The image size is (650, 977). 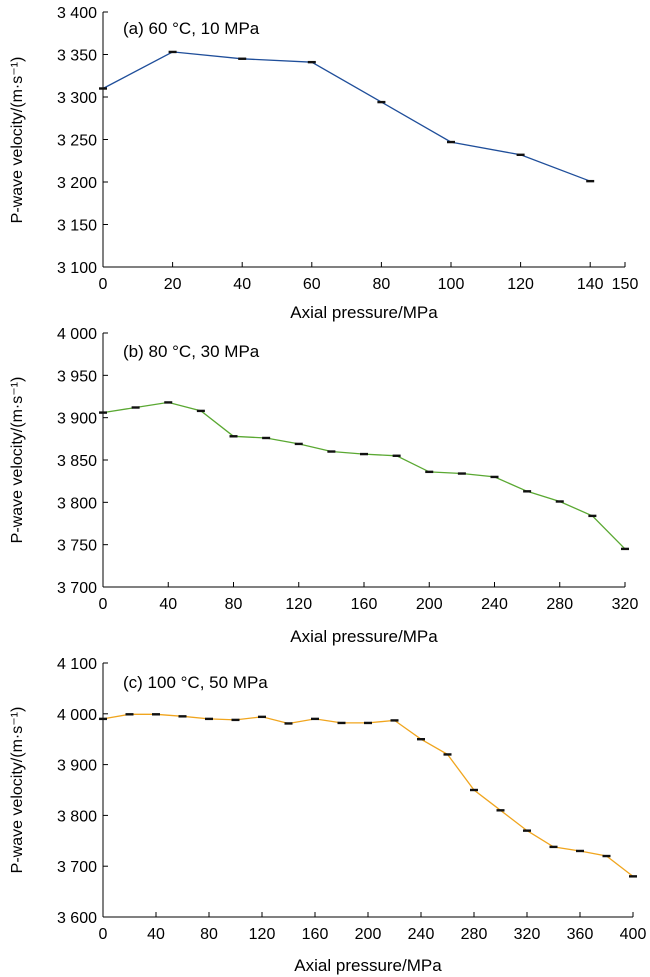 What do you see at coordinates (77, 376) in the screenshot?
I see `y-tick-label: 3 950` at bounding box center [77, 376].